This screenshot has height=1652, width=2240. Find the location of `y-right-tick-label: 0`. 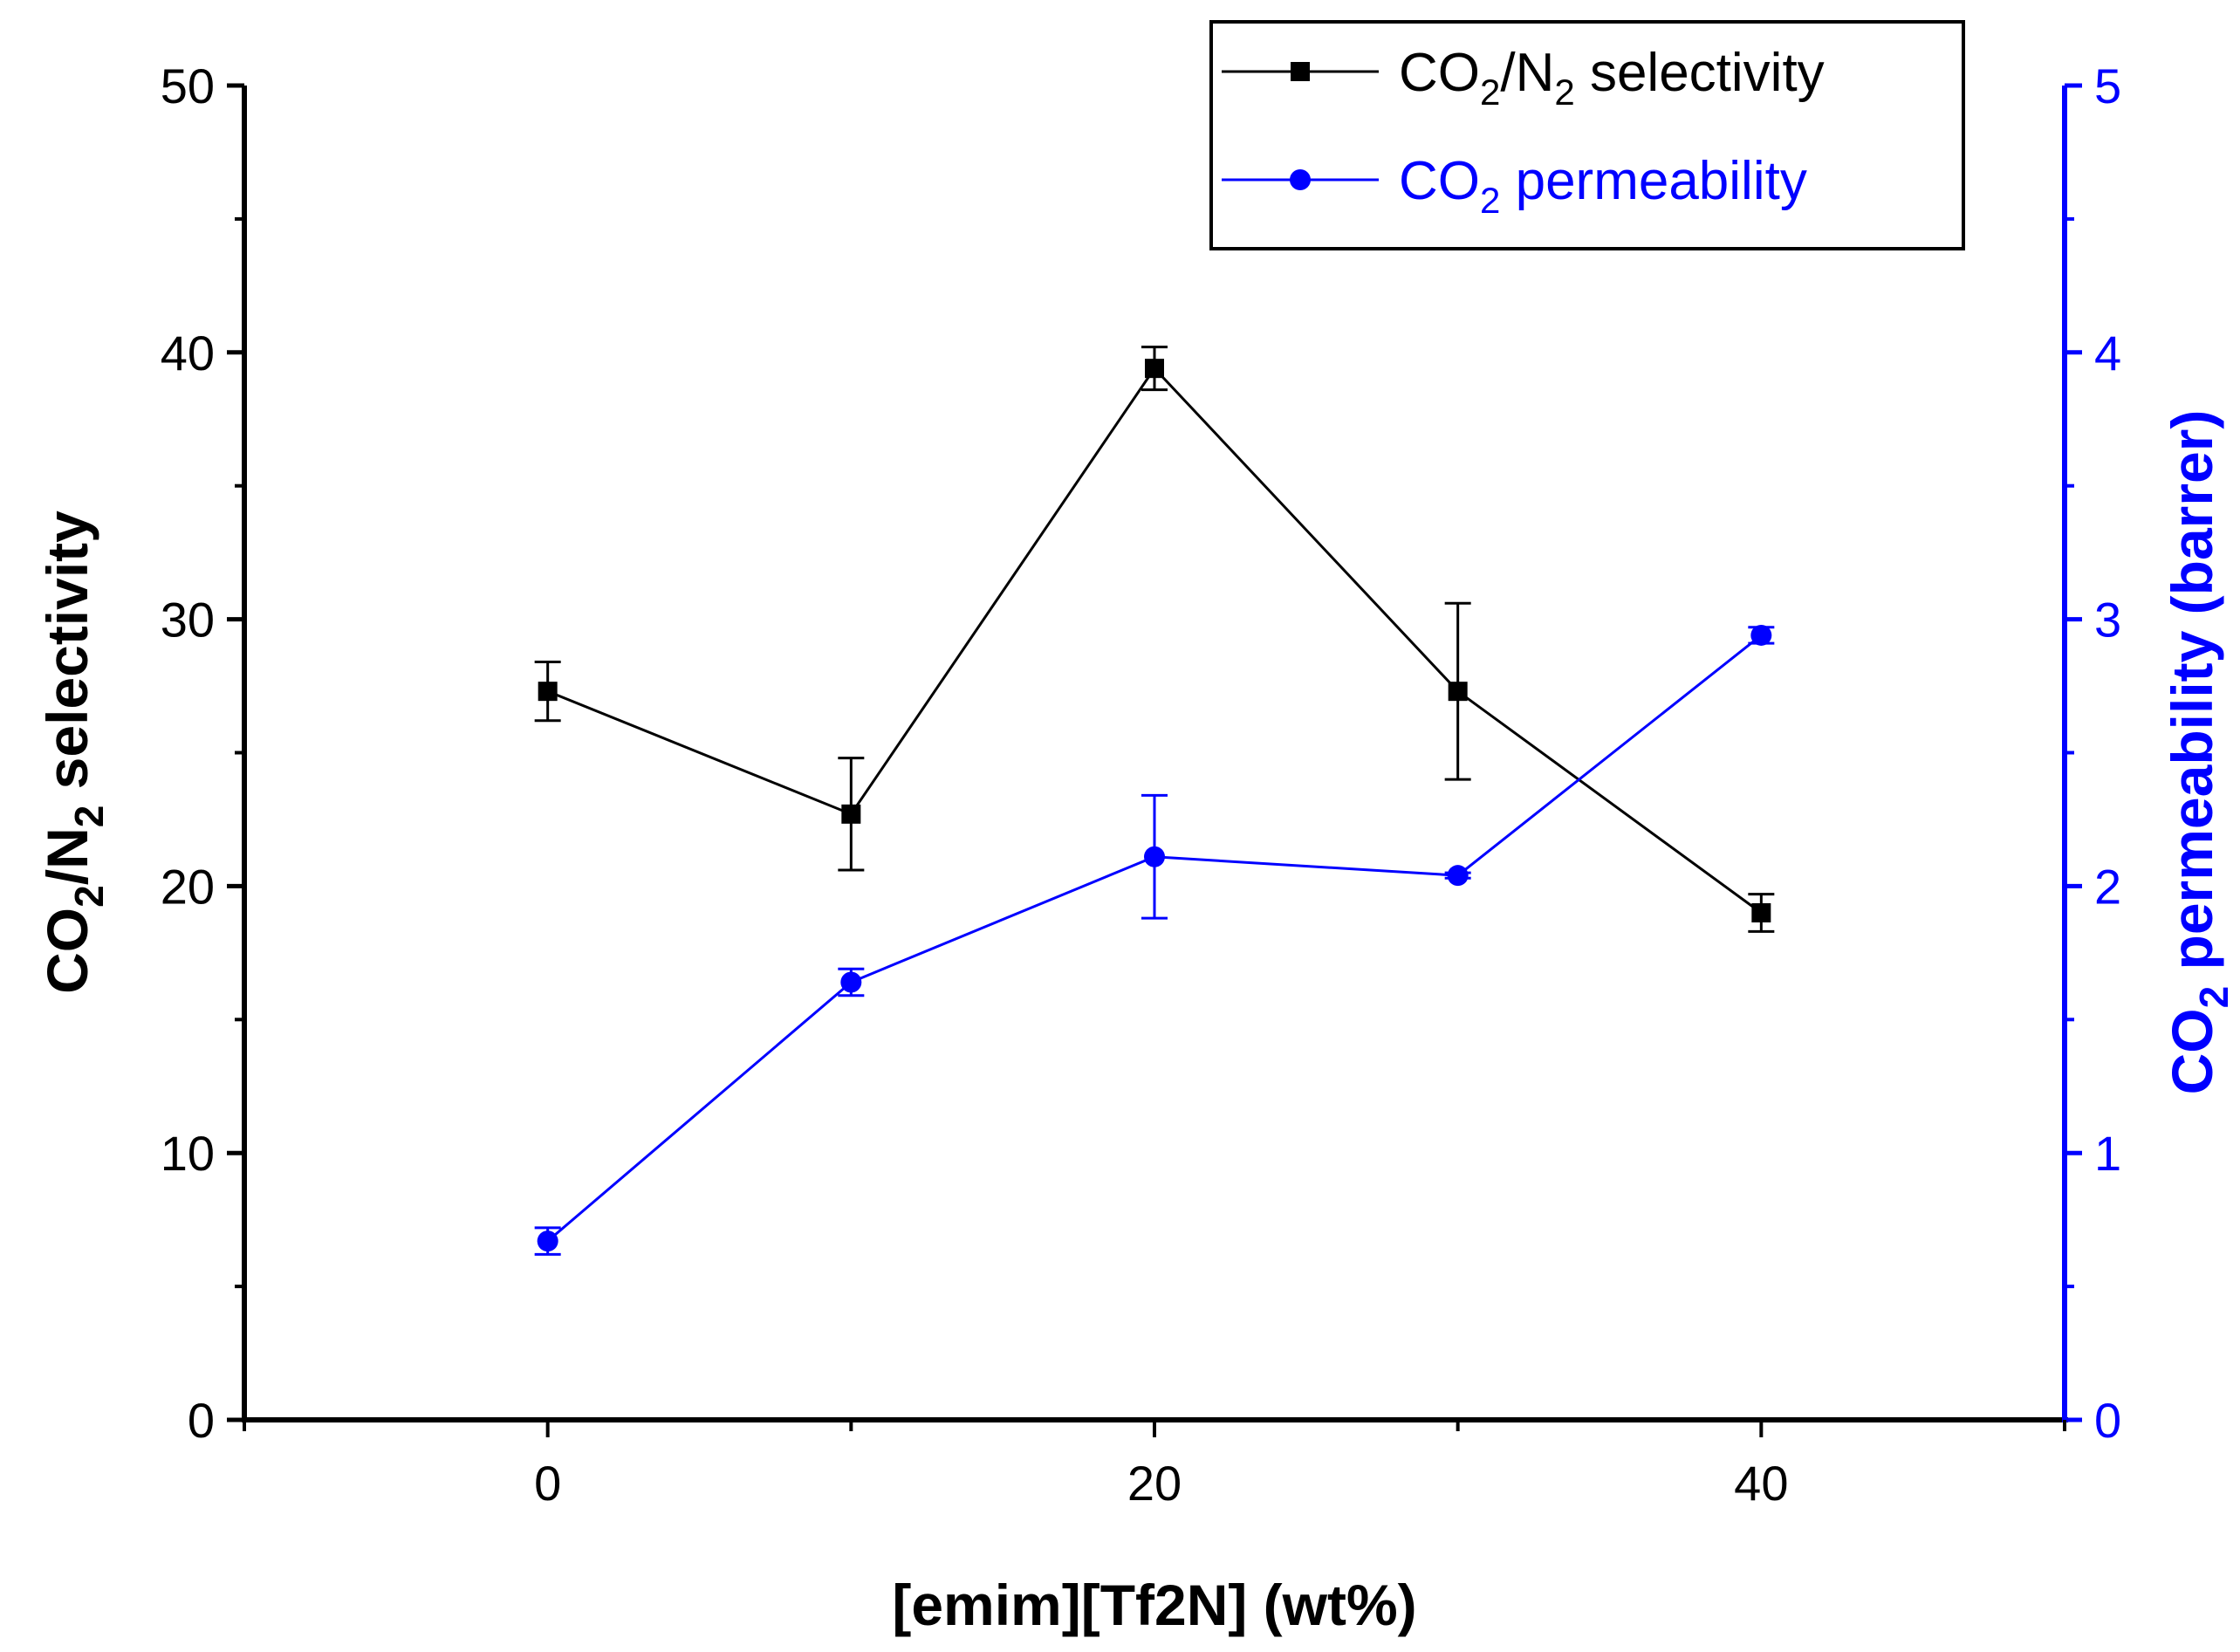

y-right-tick-label: 0 is located at coordinates (2107, 1420).